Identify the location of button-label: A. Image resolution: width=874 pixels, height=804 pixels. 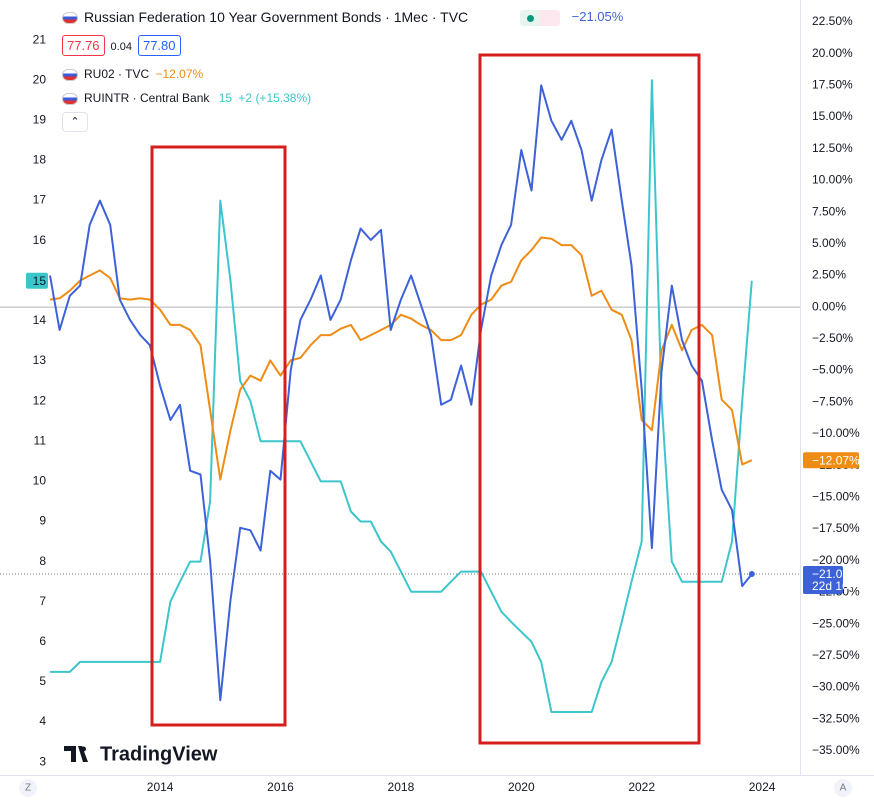
(843, 788).